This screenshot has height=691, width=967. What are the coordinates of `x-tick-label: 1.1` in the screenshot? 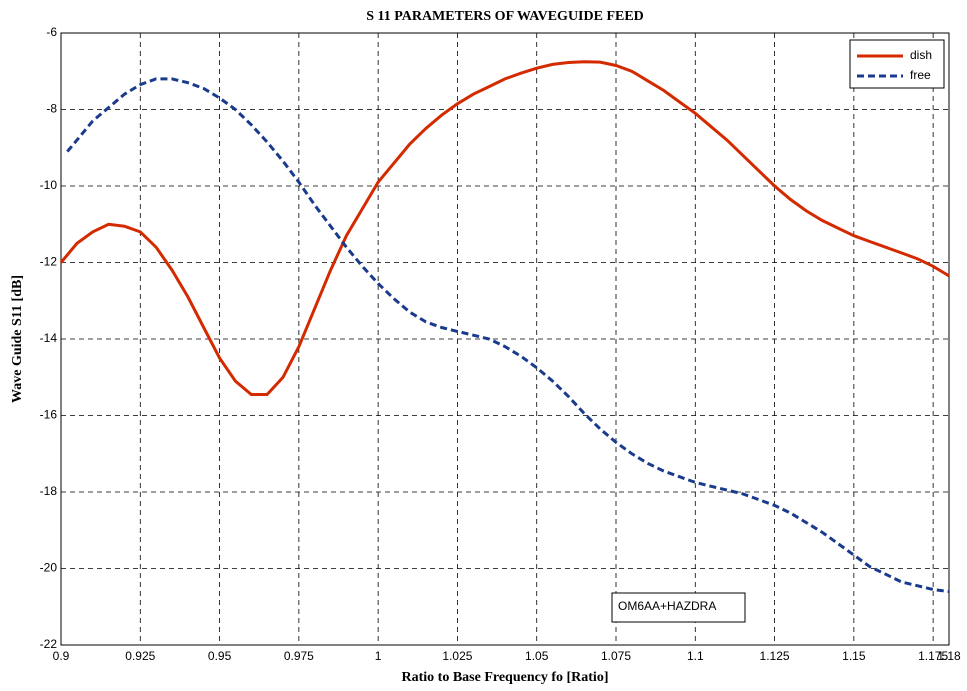 It's located at (695, 656).